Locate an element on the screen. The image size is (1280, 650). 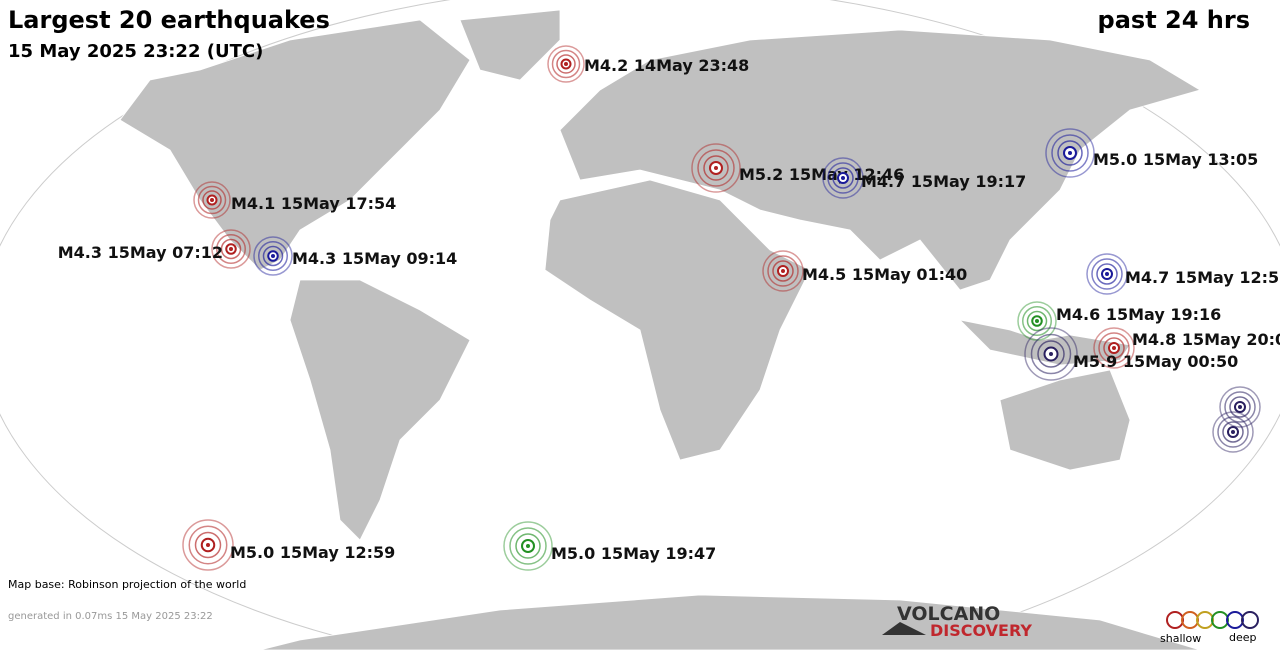
subtitle: 15 May 2025 23:22 (UTC) is located at coordinates (135, 51).